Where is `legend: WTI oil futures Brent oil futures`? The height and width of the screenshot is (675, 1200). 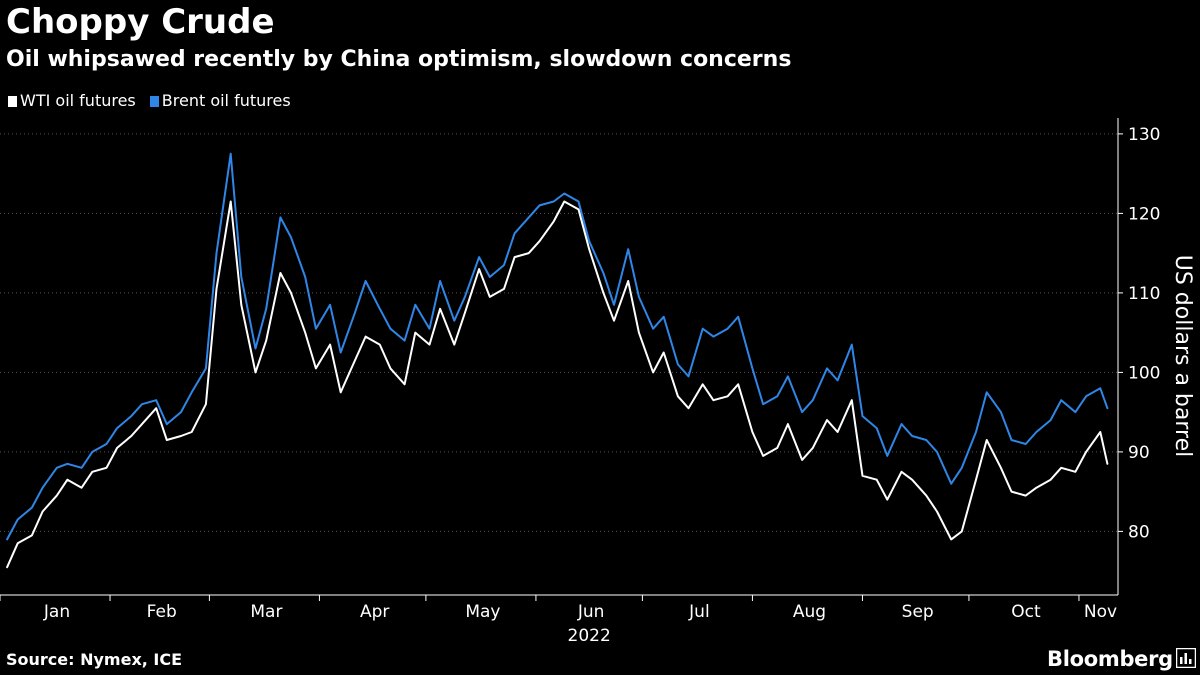 legend: WTI oil futures Brent oil futures is located at coordinates (149, 101).